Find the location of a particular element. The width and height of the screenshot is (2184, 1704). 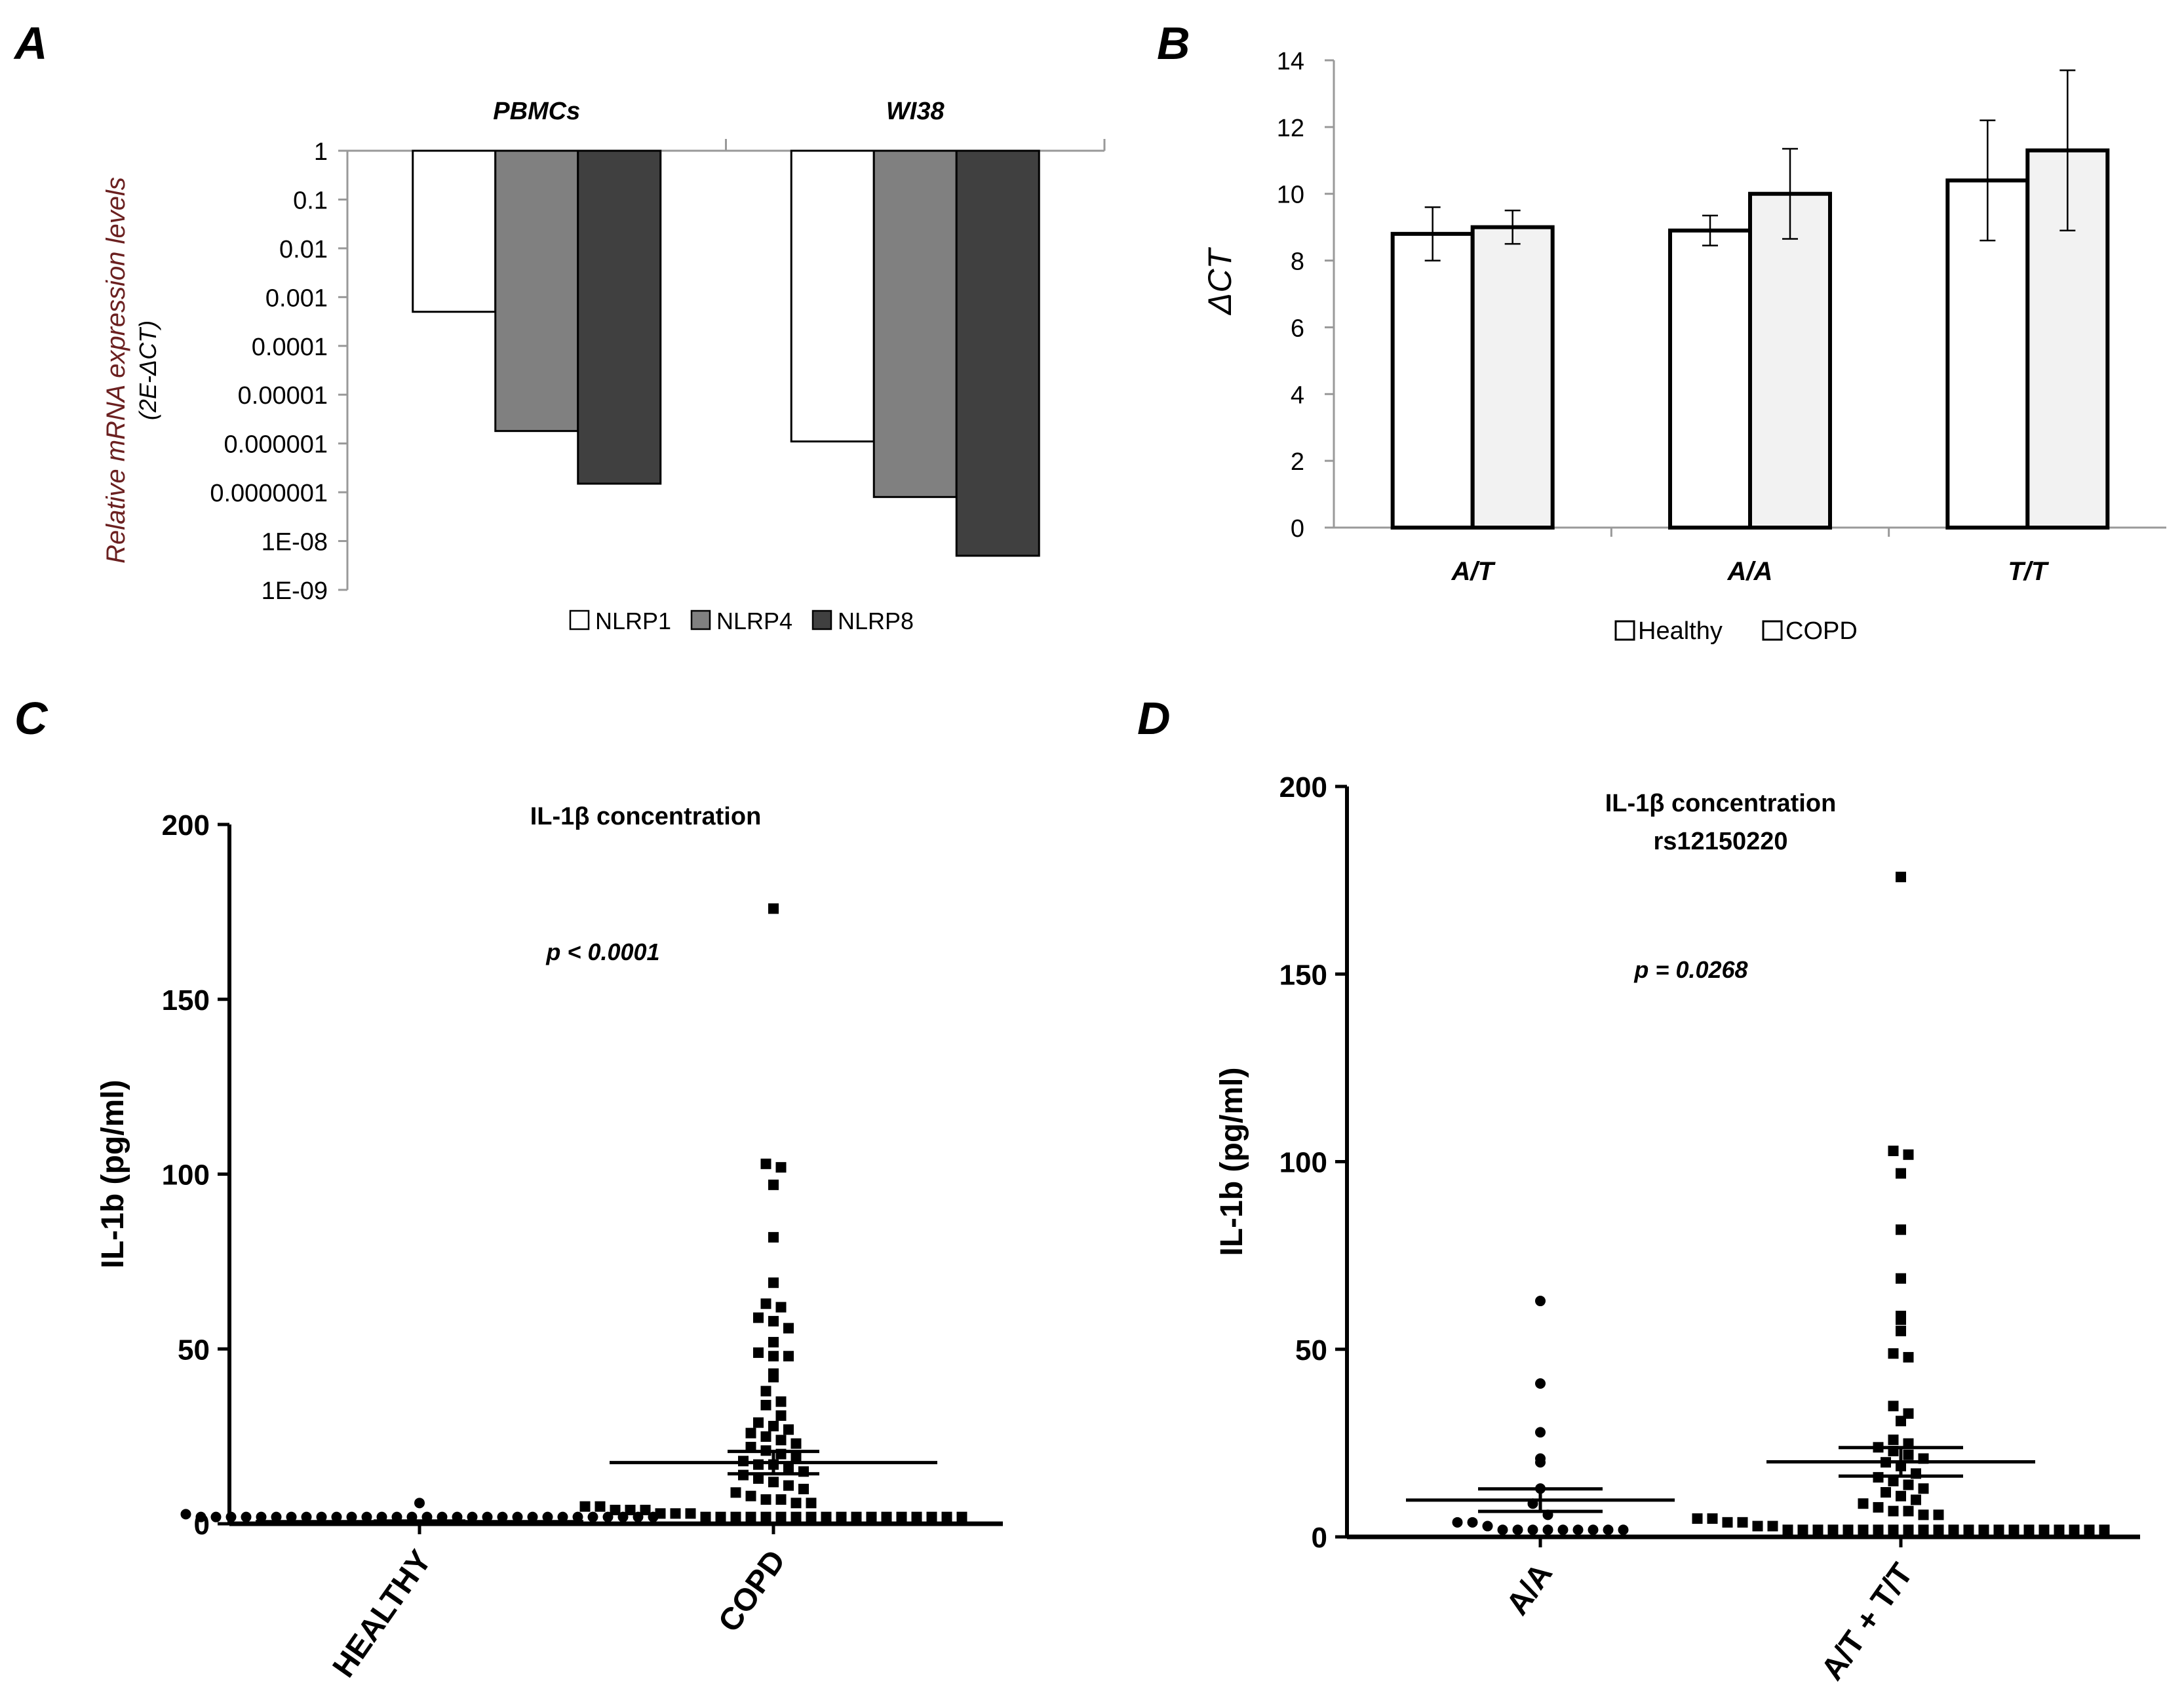

y-tick-label: 0.00001 is located at coordinates (283, 396).